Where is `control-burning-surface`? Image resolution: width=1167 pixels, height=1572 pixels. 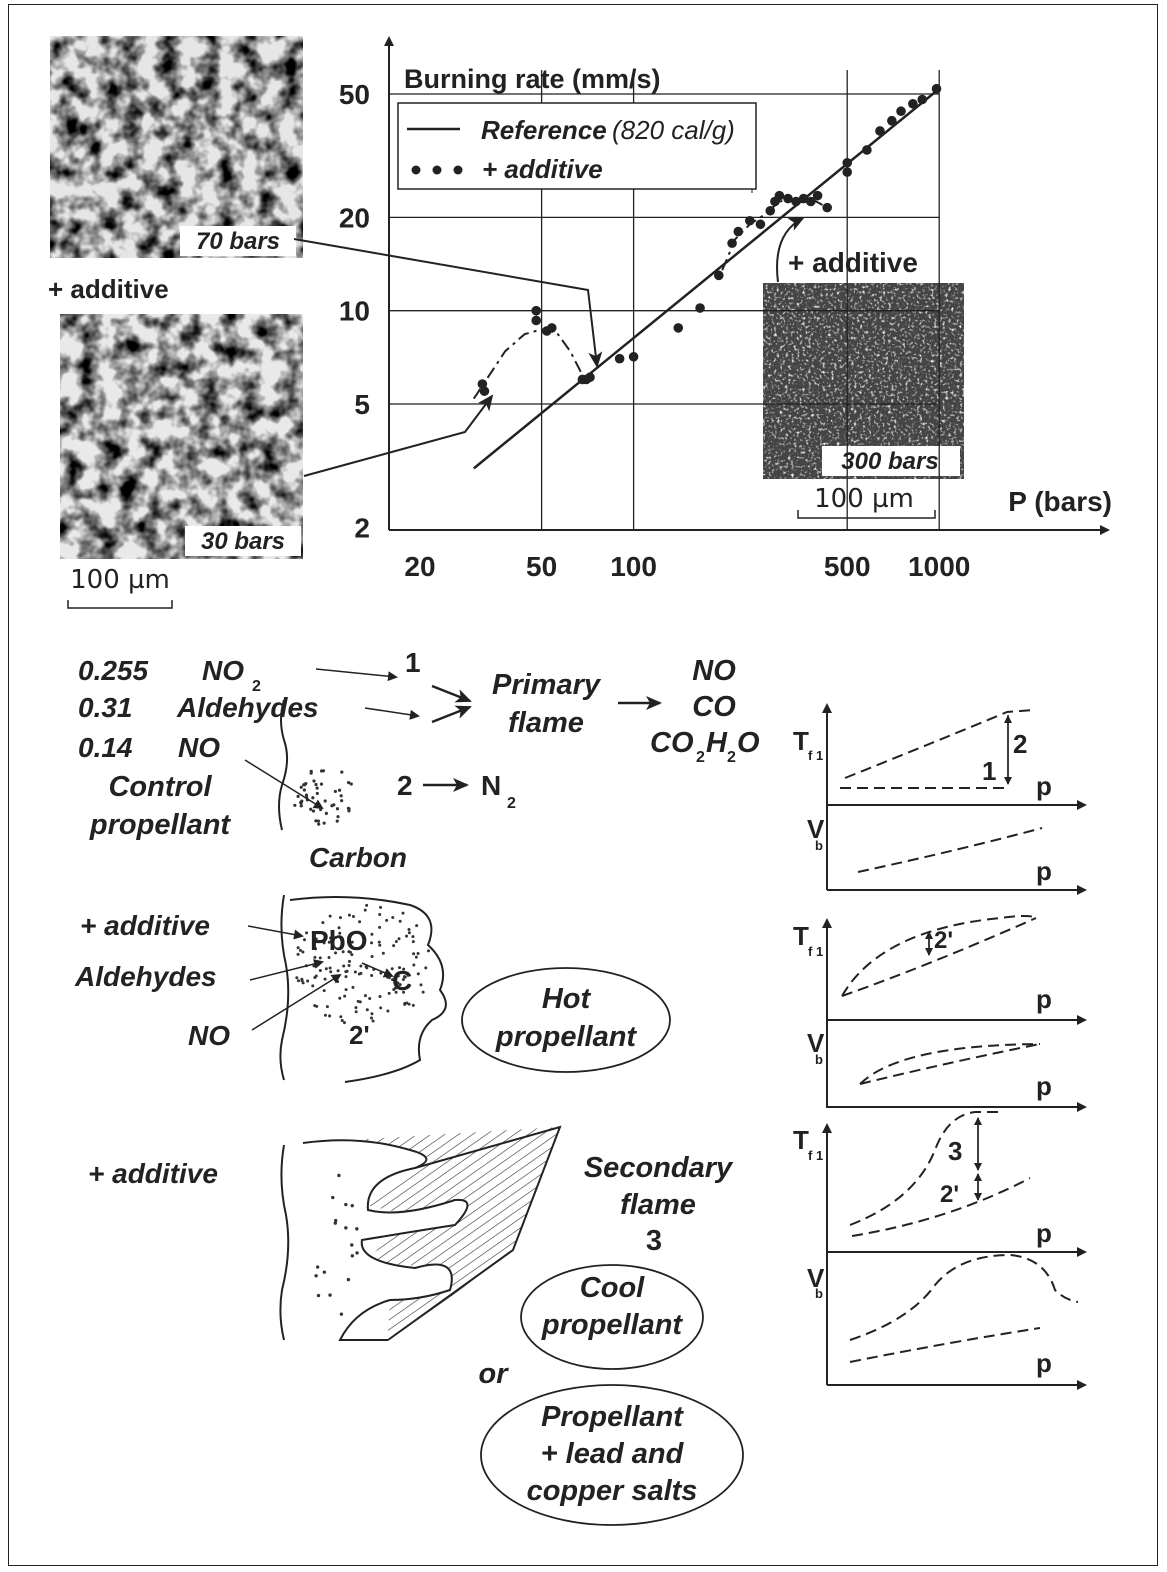 control-burning-surface is located at coordinates (283, 765).